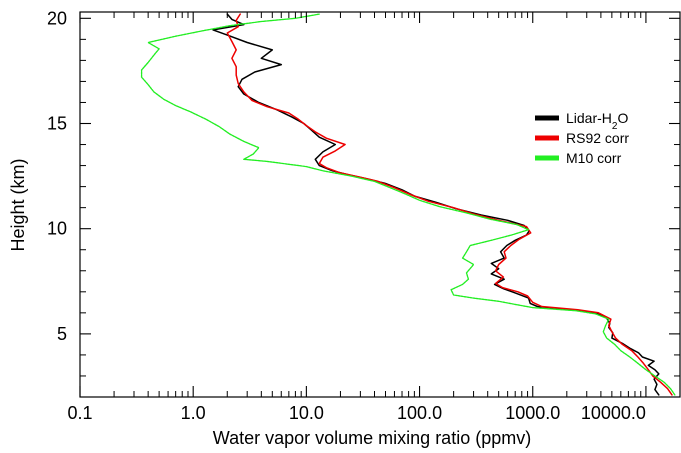 This screenshot has height=453, width=681. Describe the element at coordinates (18, 204) in the screenshot. I see `y-axis-label: Height (km)` at that location.